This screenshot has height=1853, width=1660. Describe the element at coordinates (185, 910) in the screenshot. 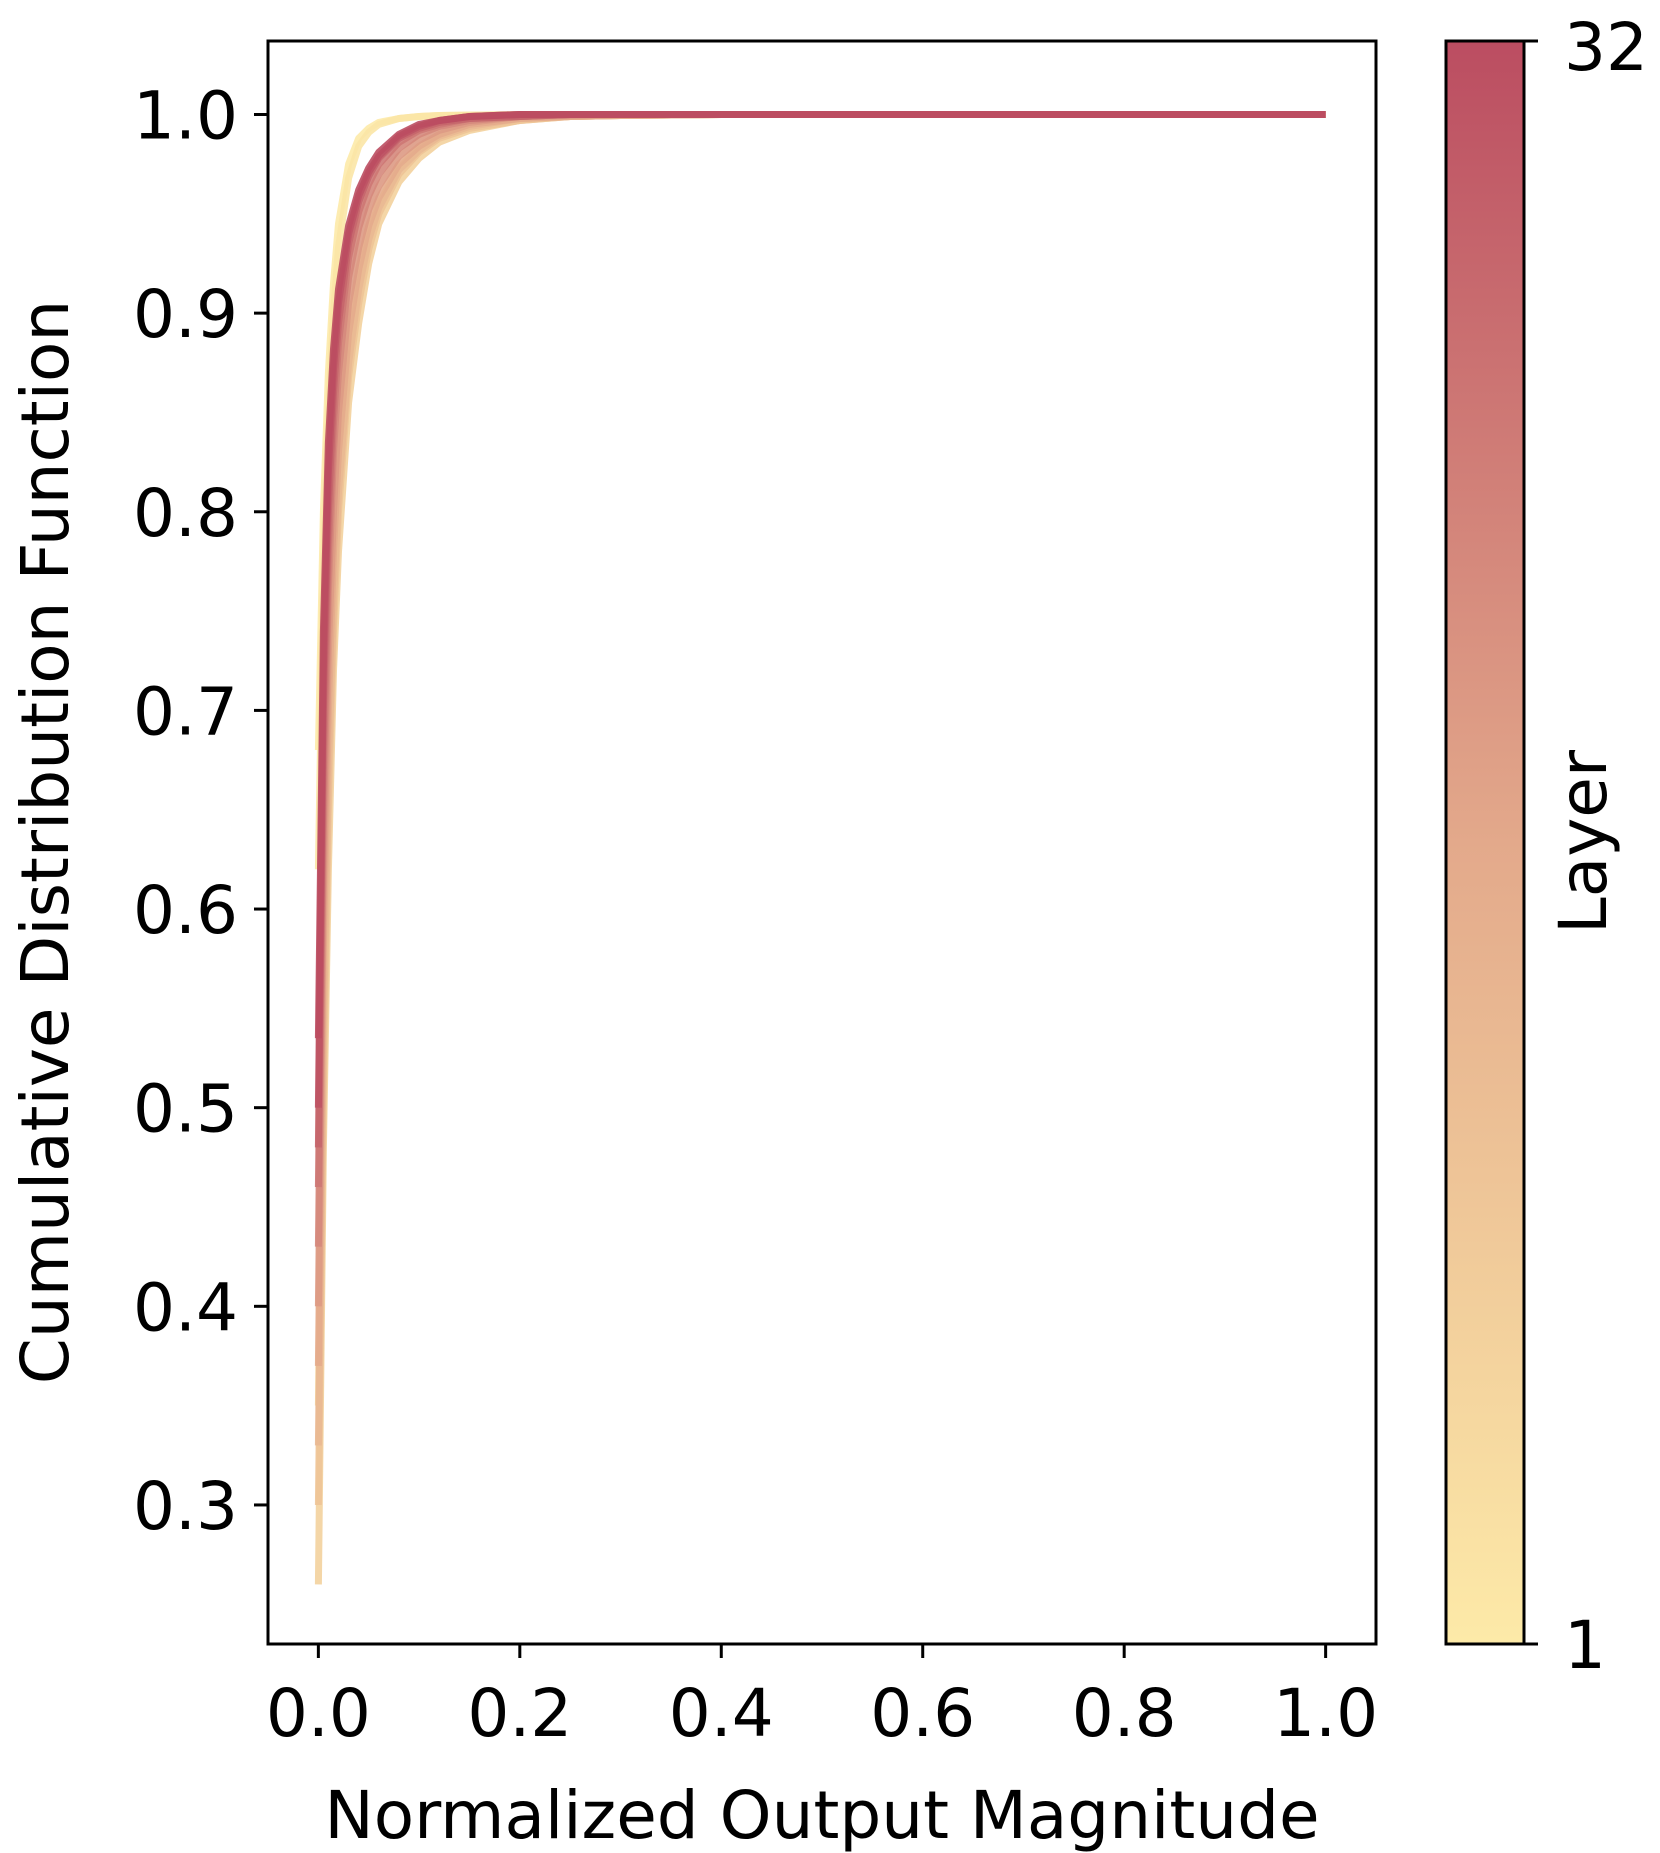

I see `y-tick-label: 0.6` at that location.